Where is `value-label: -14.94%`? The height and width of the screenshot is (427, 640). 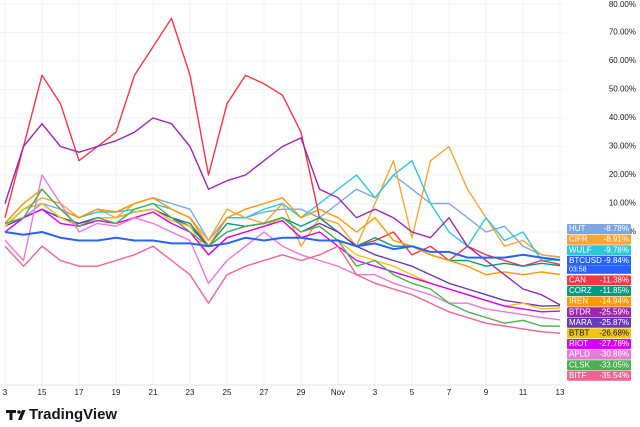
value-label: -14.94% is located at coordinates (614, 301).